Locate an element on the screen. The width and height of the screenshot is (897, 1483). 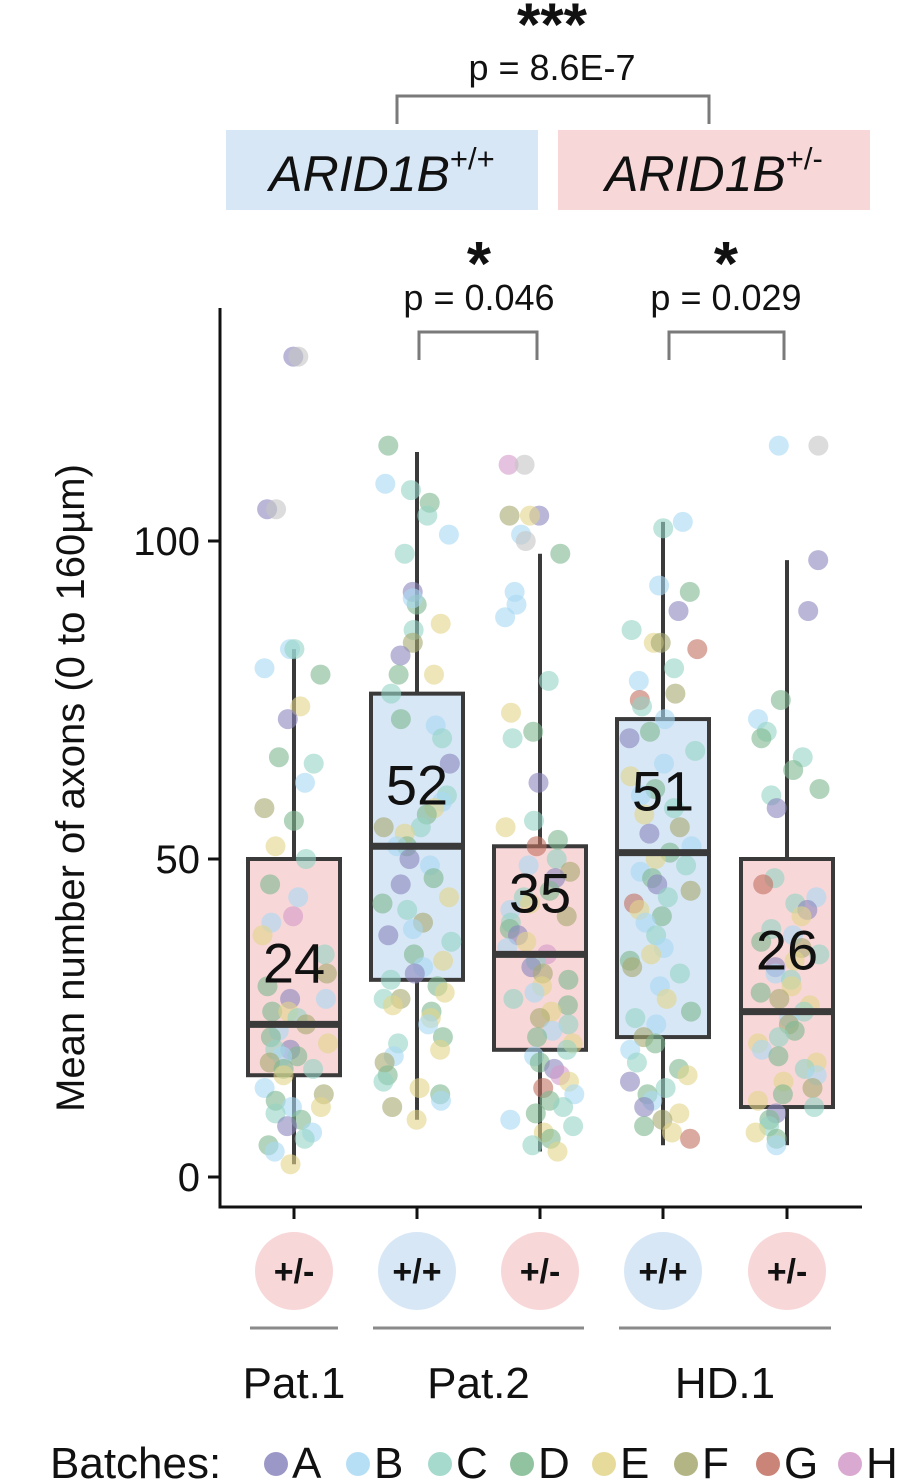
header-wt-sup: +/+ is located at coordinates (472, 158).